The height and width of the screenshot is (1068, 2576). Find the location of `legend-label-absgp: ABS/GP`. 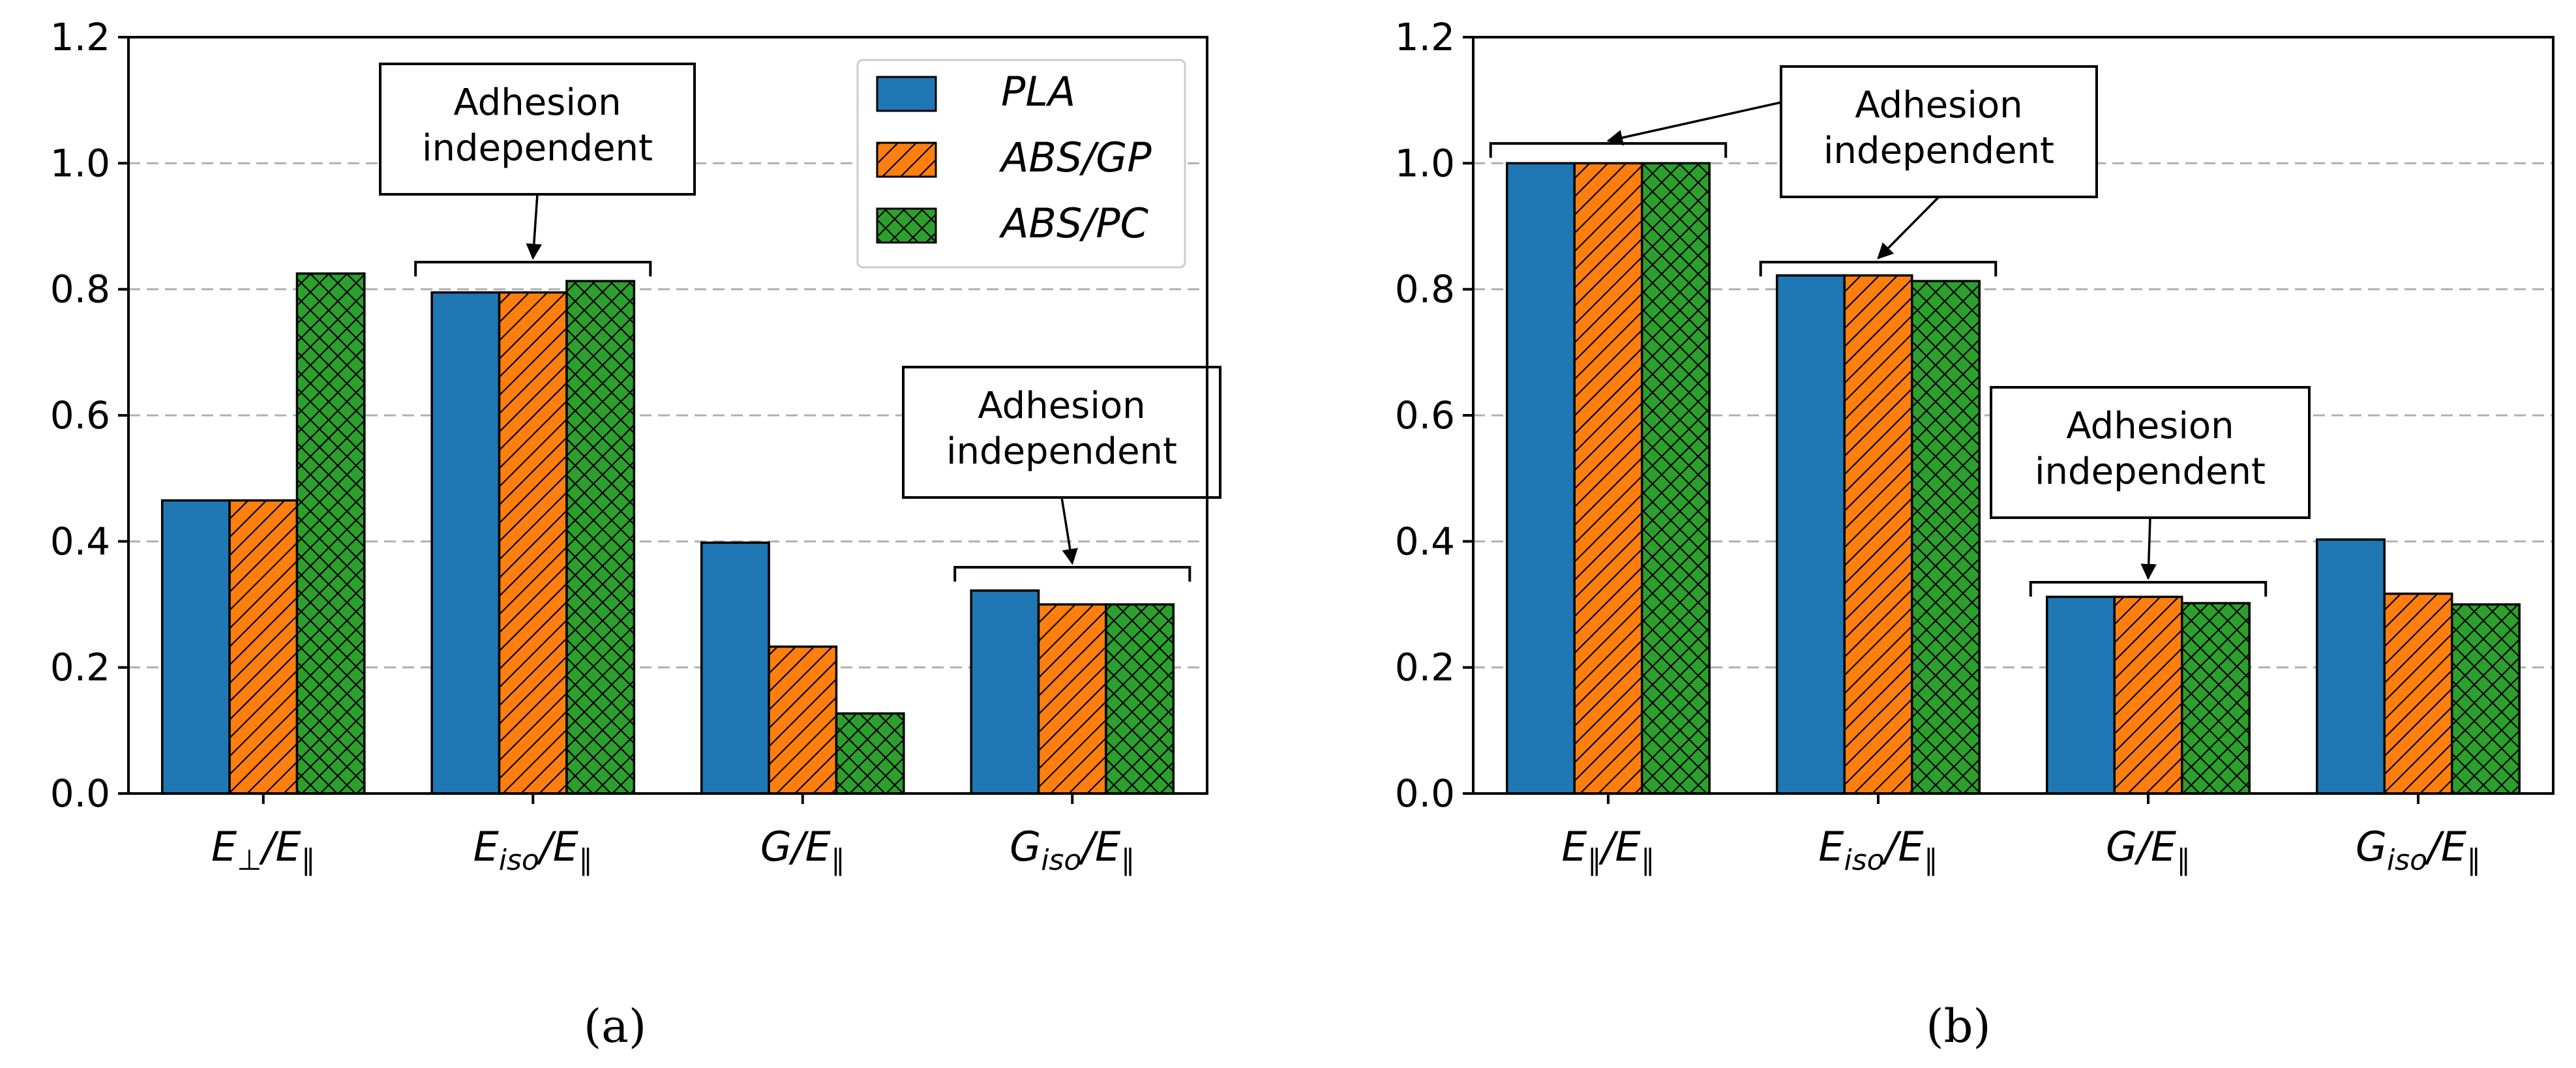

legend-label-absgp: ABS/GP is located at coordinates (1075, 157).